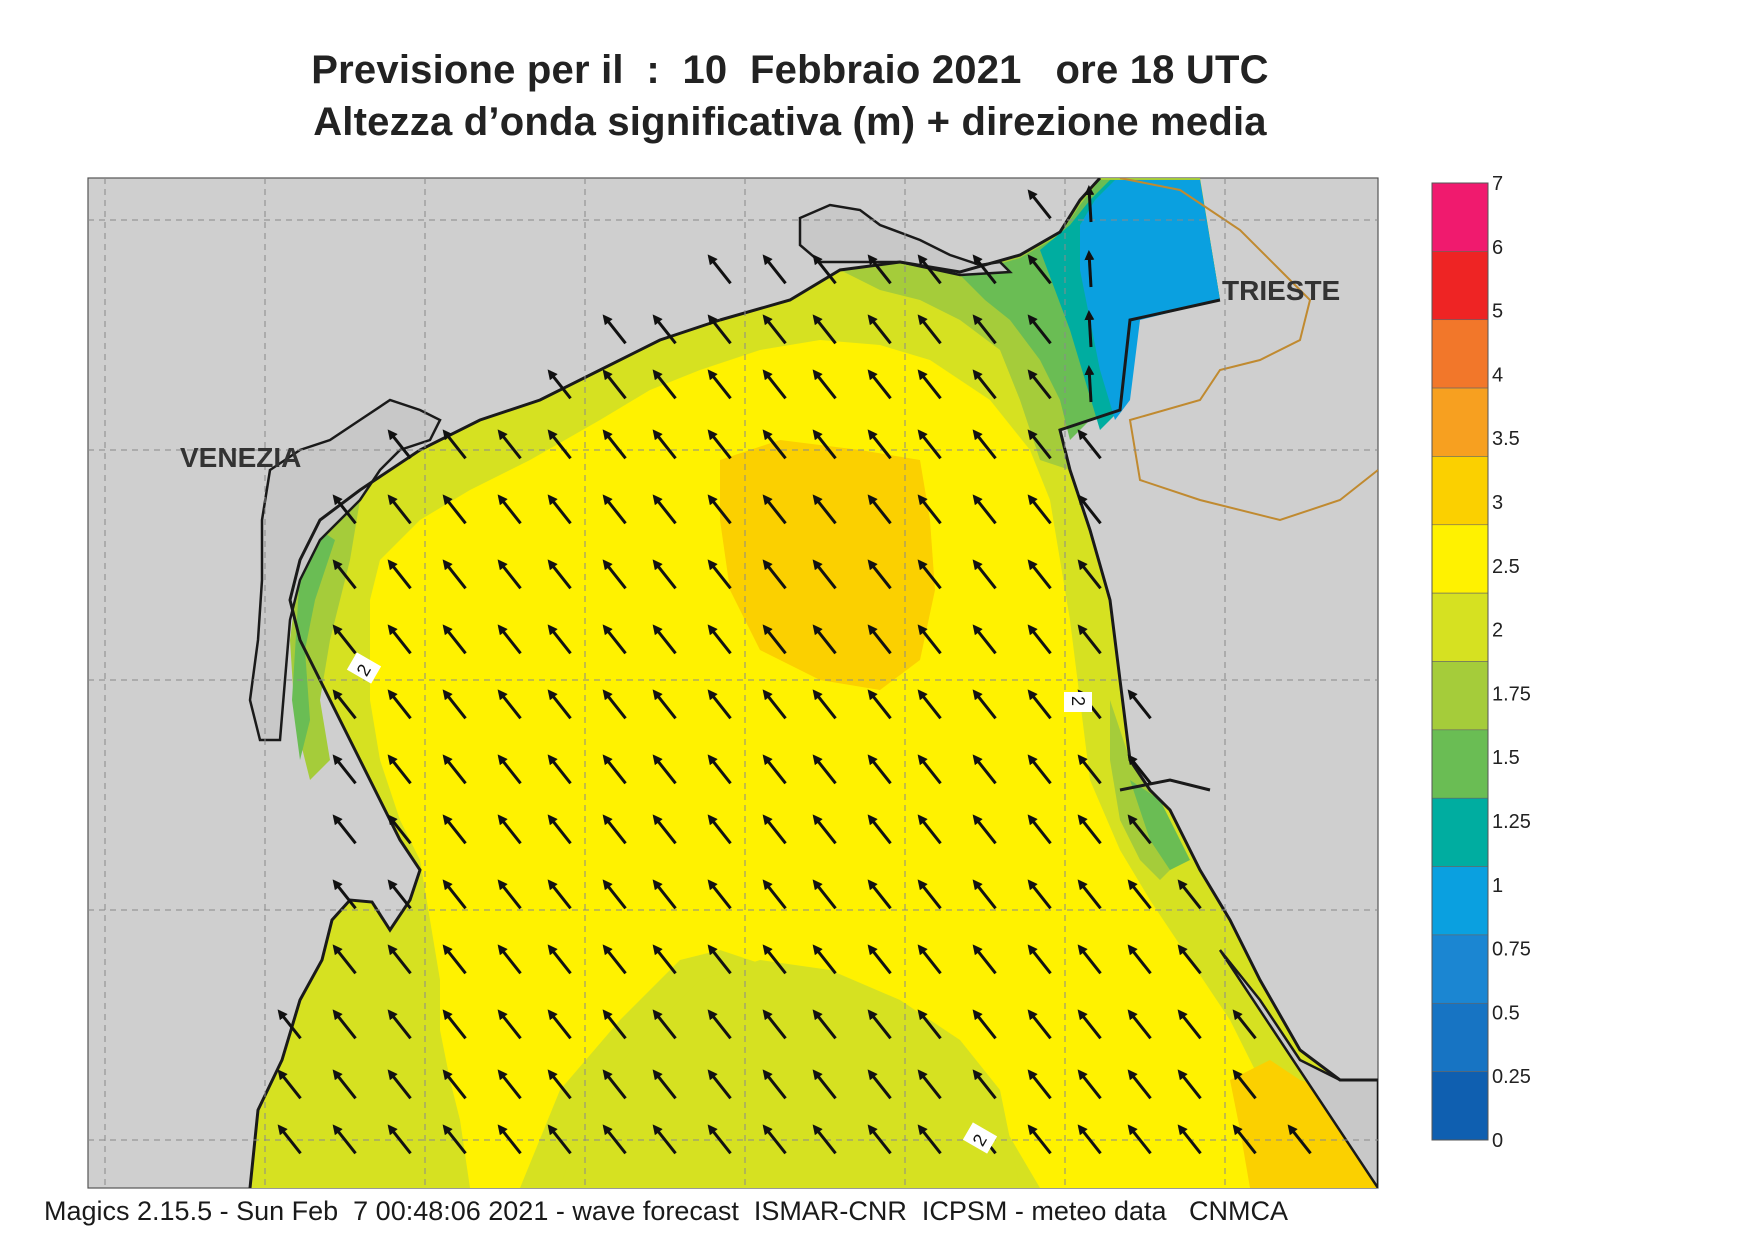 The image size is (1755, 1242). Describe the element at coordinates (1497, 184) in the screenshot. I see `colorbar-tick-label: 7` at that location.